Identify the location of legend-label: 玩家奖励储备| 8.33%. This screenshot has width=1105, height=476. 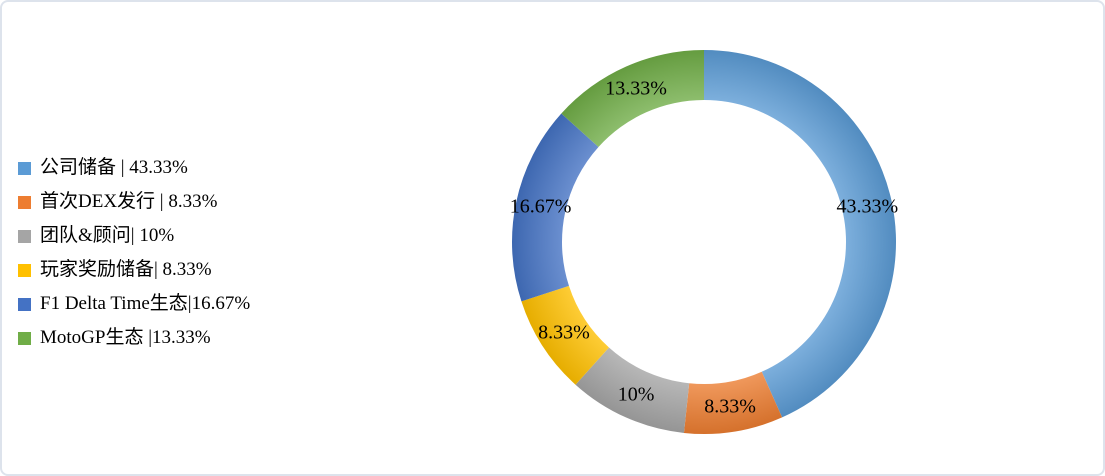
(126, 269).